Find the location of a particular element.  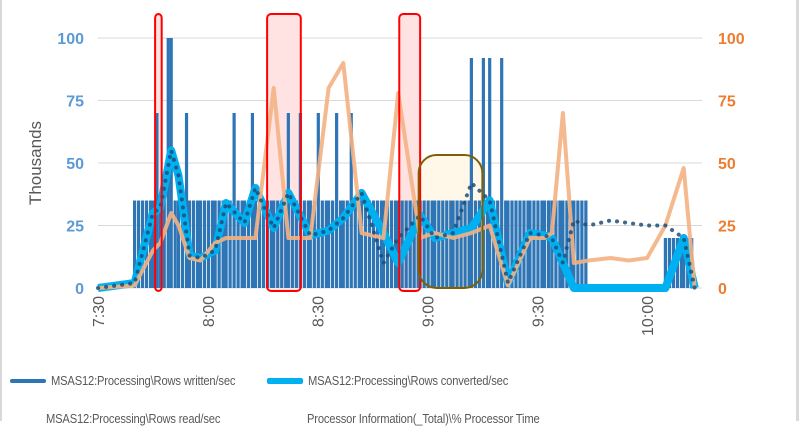

left-axis-tick: 0 is located at coordinates (79, 289).